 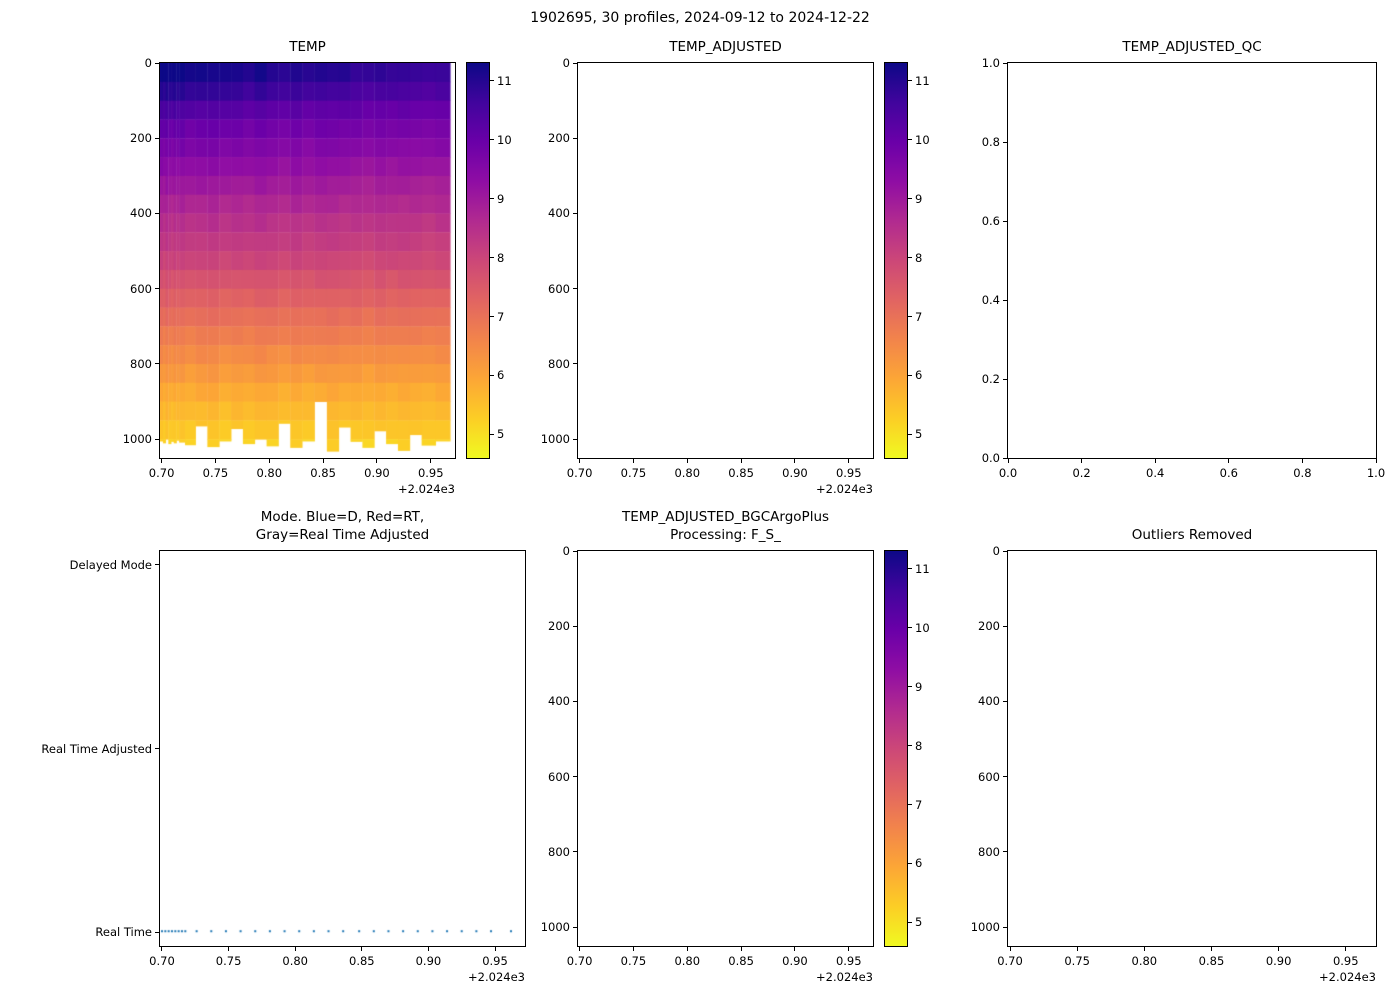 I want to click on subplot-title-temp: TEMP, so click(x=307, y=47).